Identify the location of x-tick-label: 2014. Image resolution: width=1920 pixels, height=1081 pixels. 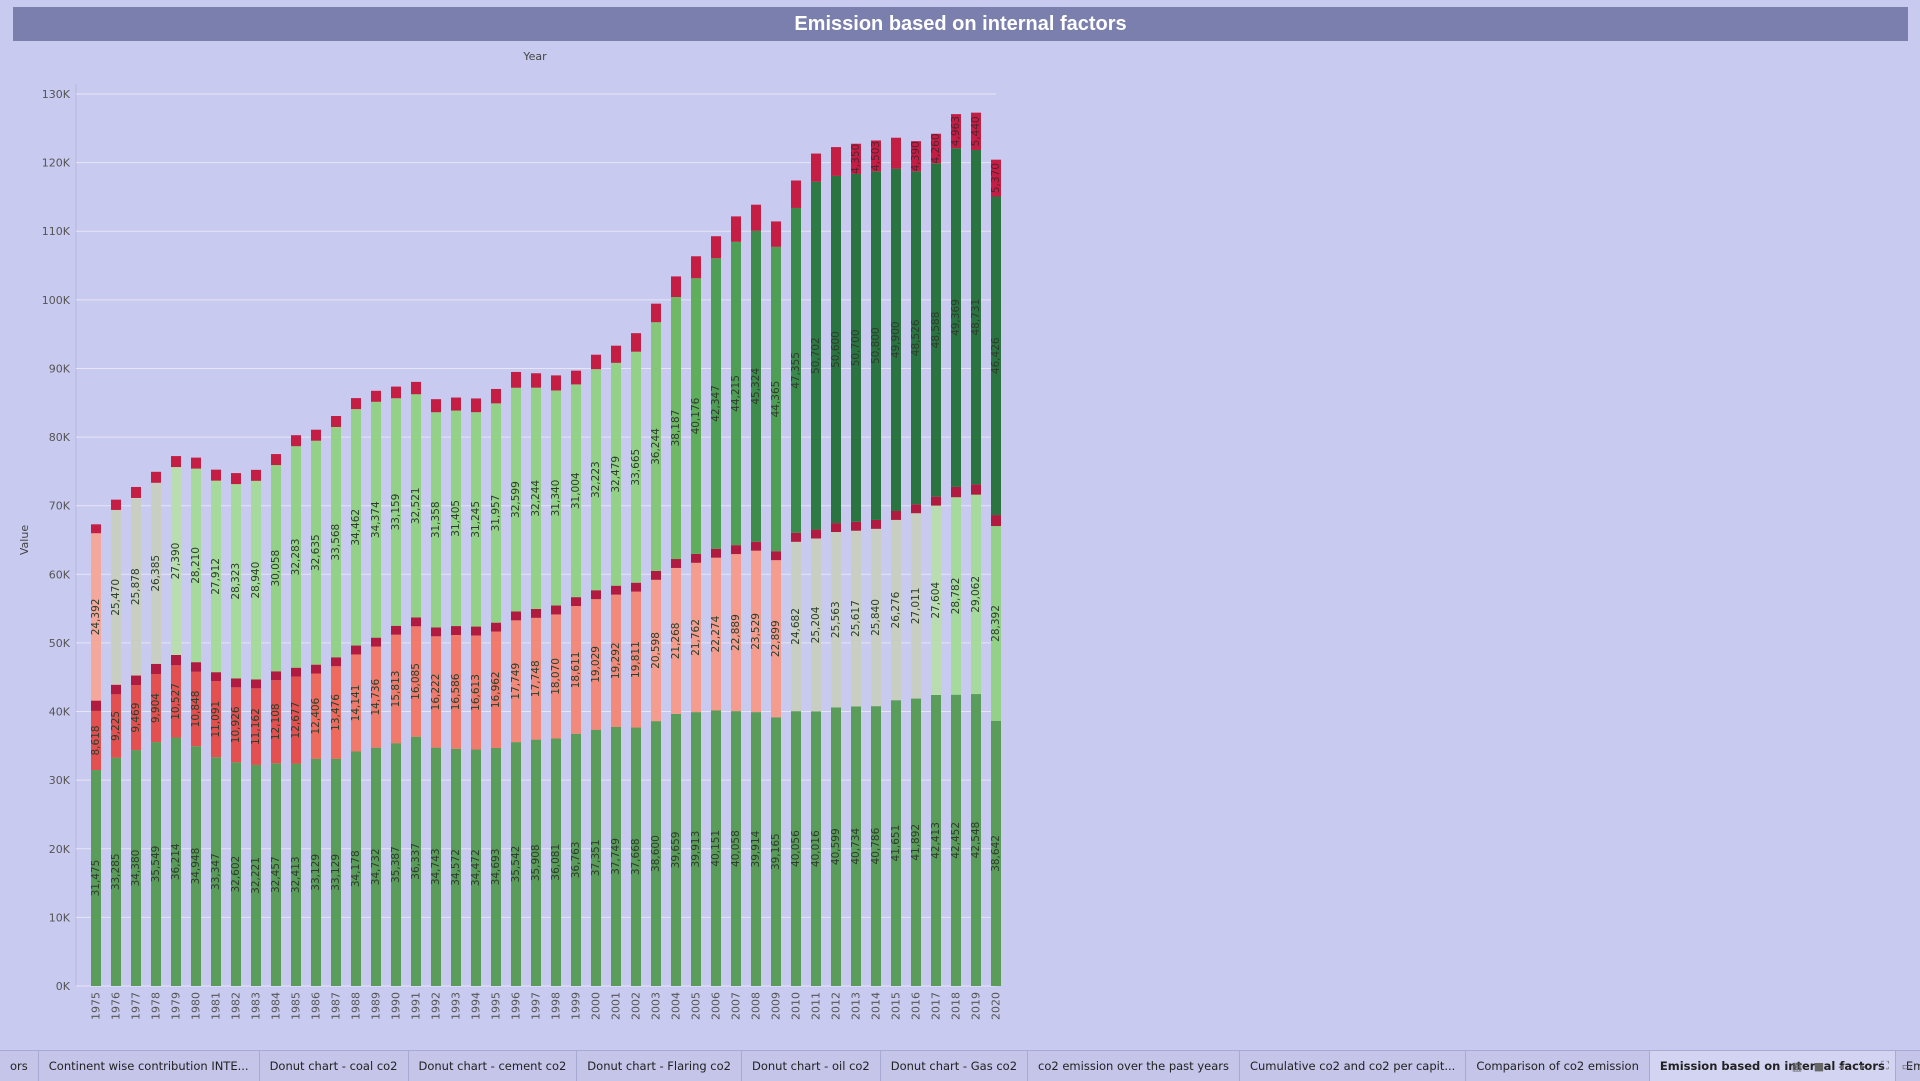
(876, 1006).